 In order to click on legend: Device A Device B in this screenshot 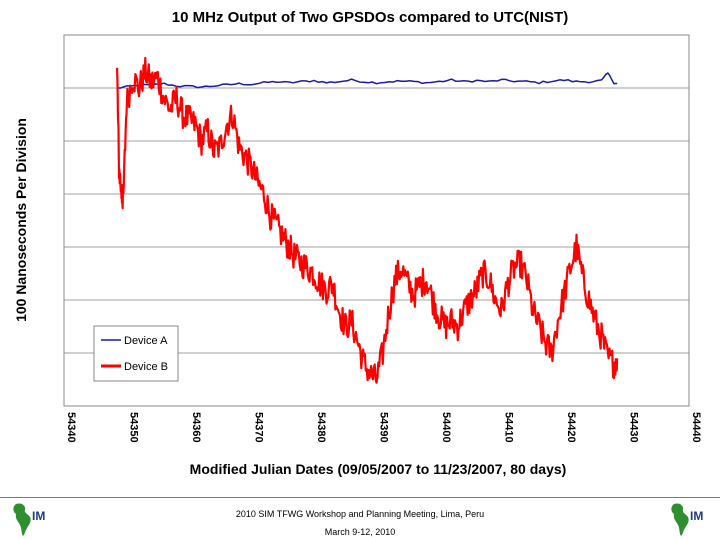, I will do `click(136, 353)`.